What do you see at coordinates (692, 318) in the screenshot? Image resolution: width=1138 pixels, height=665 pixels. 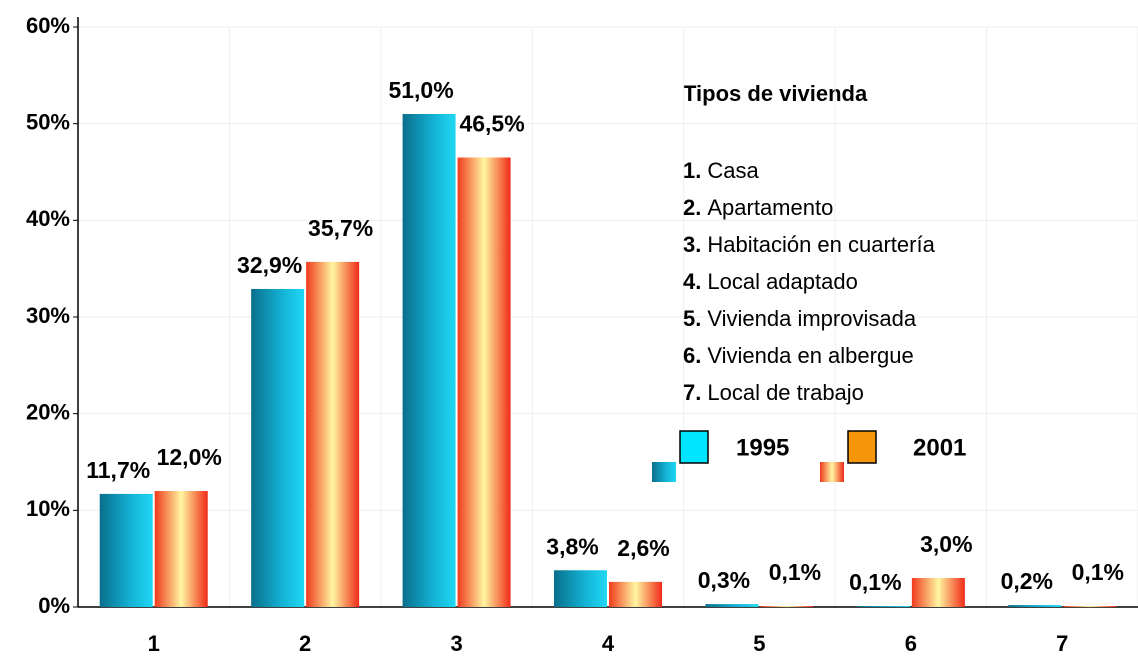 I see `legend-number: 5.` at bounding box center [692, 318].